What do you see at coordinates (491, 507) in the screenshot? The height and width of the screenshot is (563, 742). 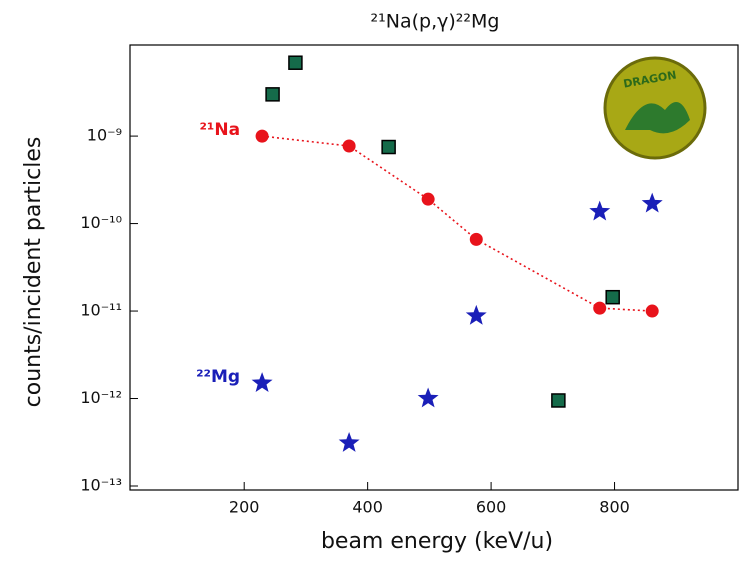 I see `x-tick-label: 600` at bounding box center [491, 507].